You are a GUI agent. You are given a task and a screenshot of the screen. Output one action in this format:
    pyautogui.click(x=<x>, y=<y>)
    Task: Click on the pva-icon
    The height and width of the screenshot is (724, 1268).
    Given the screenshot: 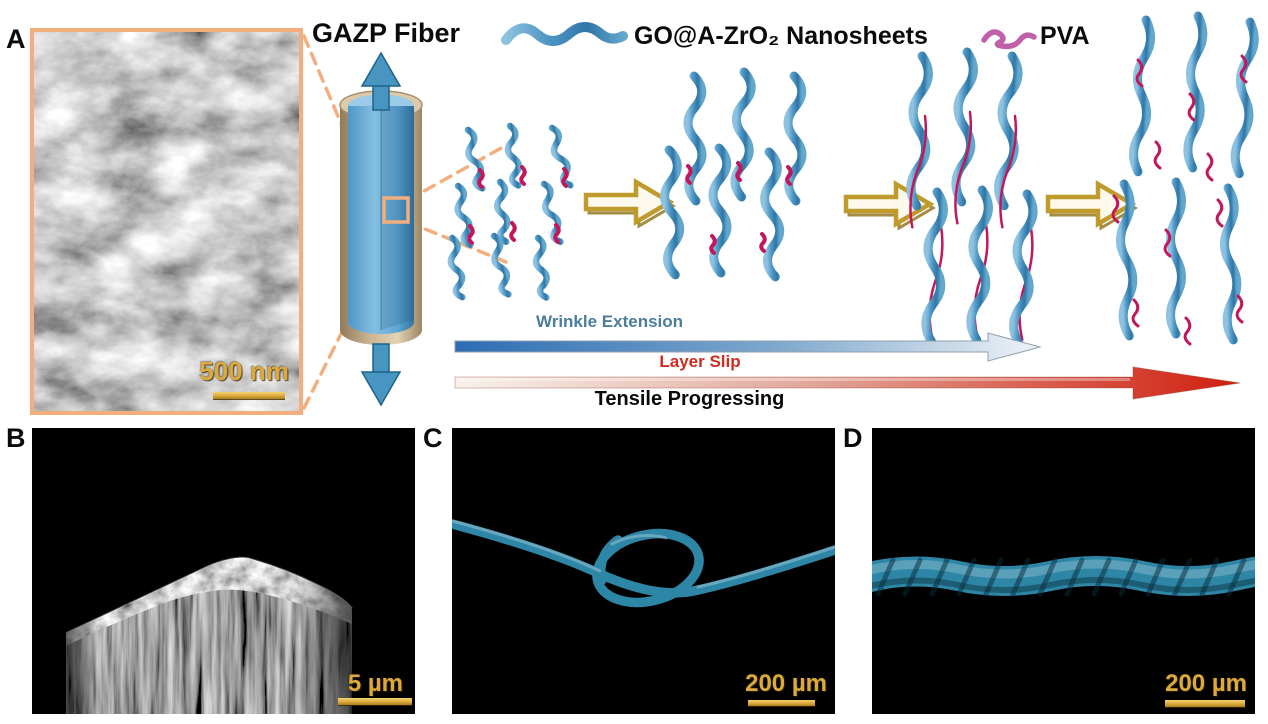 What is the action you would take?
    pyautogui.click(x=1009, y=39)
    